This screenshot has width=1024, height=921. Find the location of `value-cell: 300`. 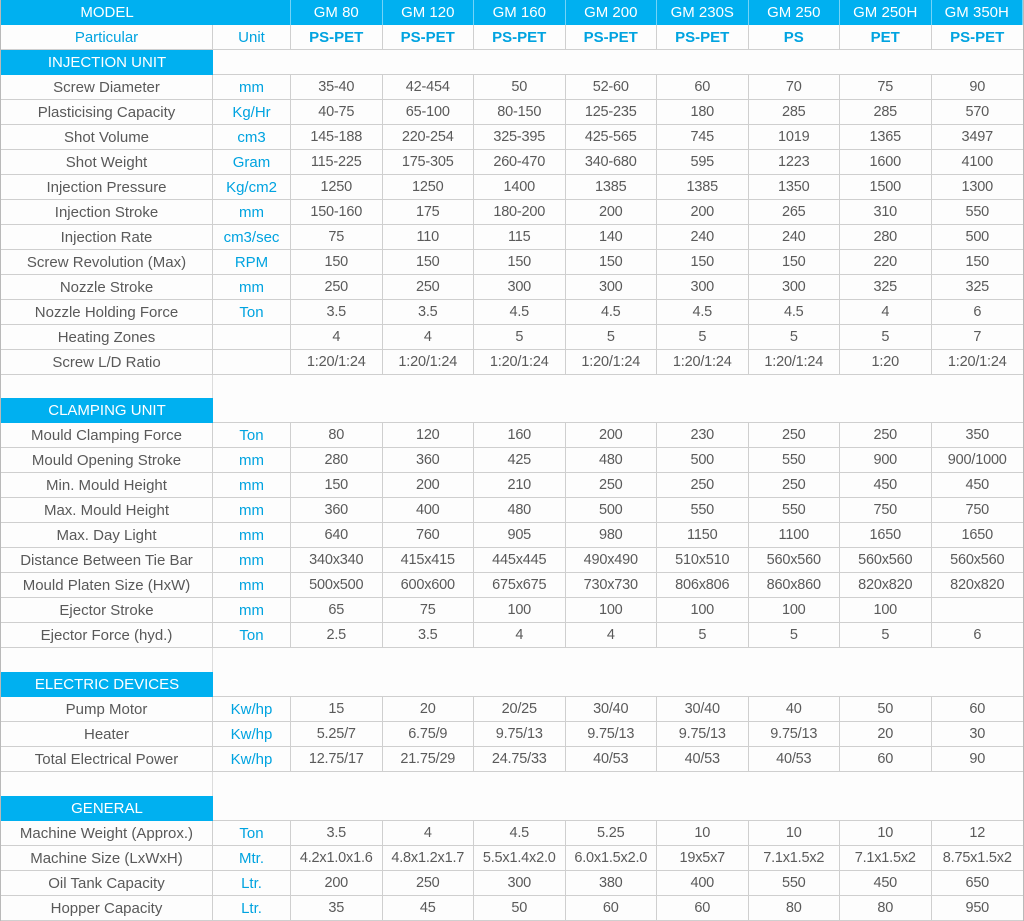

value-cell: 300 is located at coordinates (520, 883).